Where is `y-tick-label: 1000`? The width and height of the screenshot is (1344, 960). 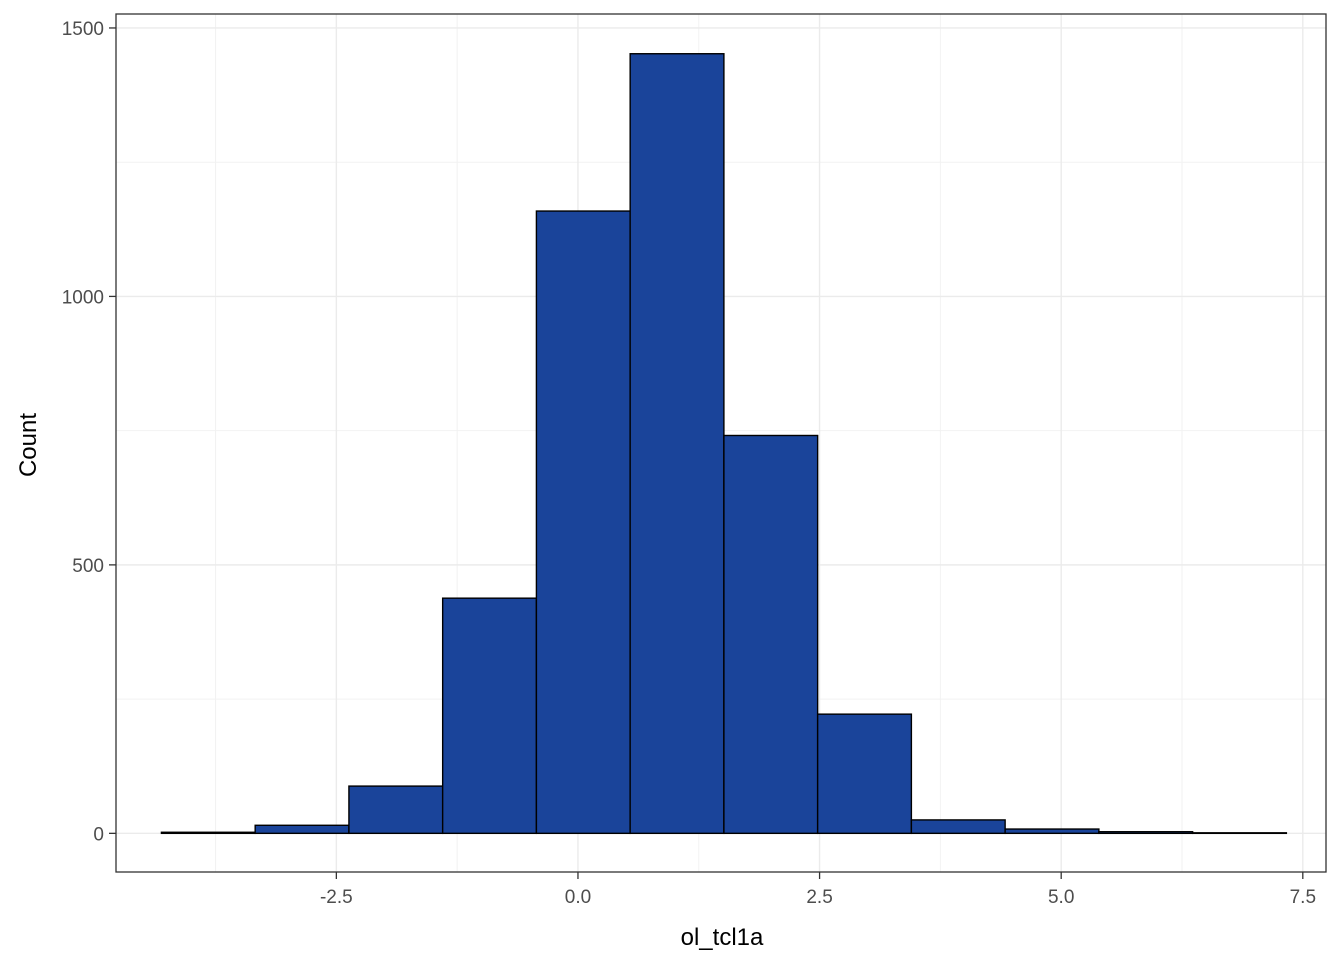
y-tick-label: 1000 is located at coordinates (83, 297).